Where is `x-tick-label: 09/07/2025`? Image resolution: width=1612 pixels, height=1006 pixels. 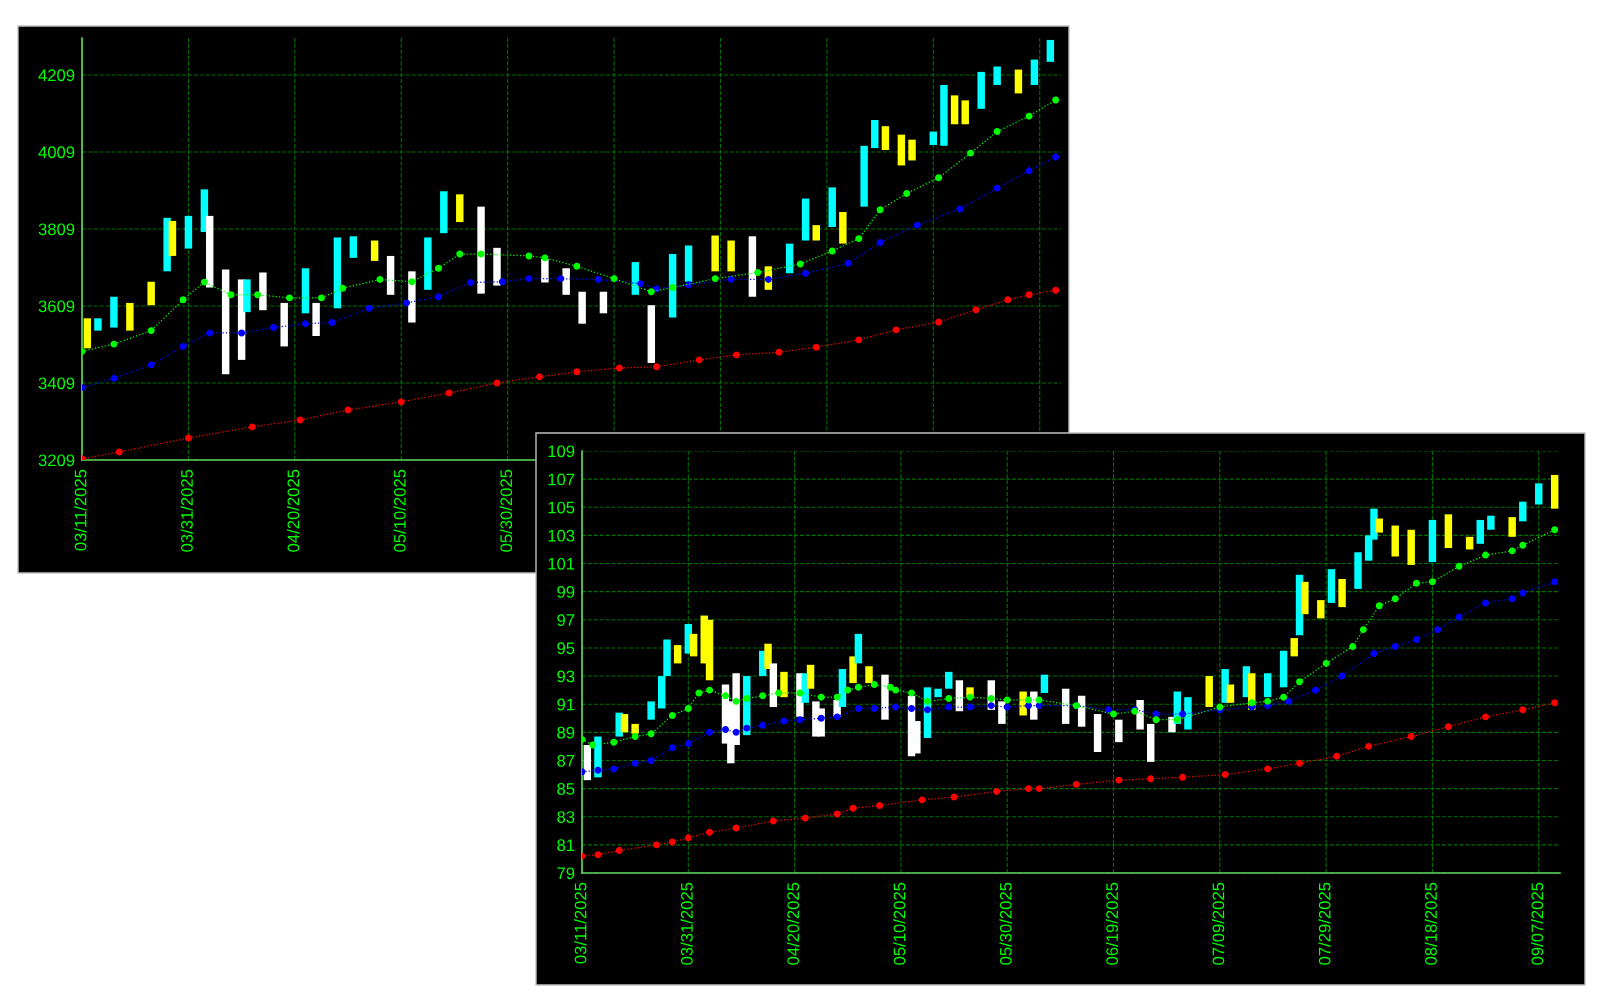 x-tick-label: 09/07/2025 is located at coordinates (1537, 923).